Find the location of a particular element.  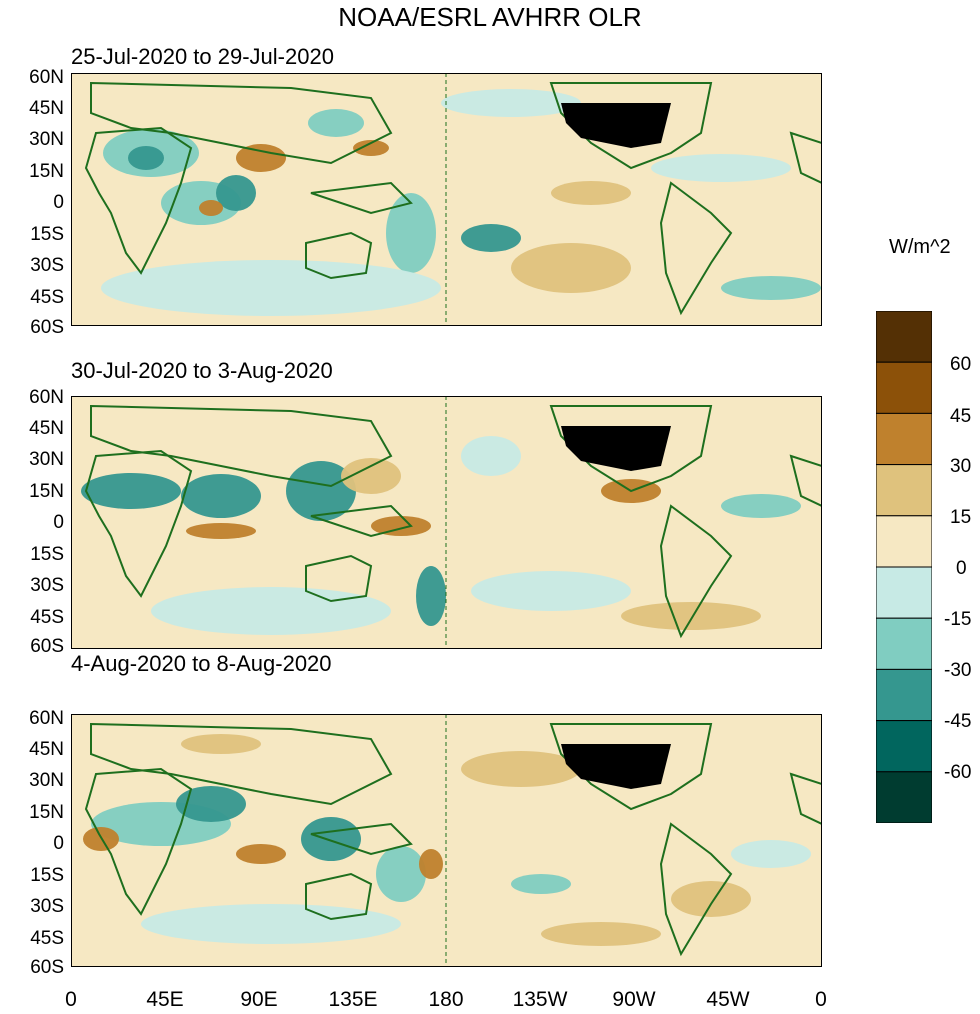

colorbar-label: -60 is located at coordinates (958, 772).